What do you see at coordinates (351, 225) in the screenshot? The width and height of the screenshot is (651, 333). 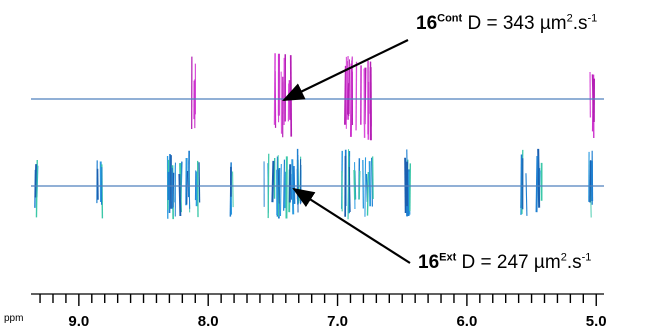 I see `arrow-ext` at bounding box center [351, 225].